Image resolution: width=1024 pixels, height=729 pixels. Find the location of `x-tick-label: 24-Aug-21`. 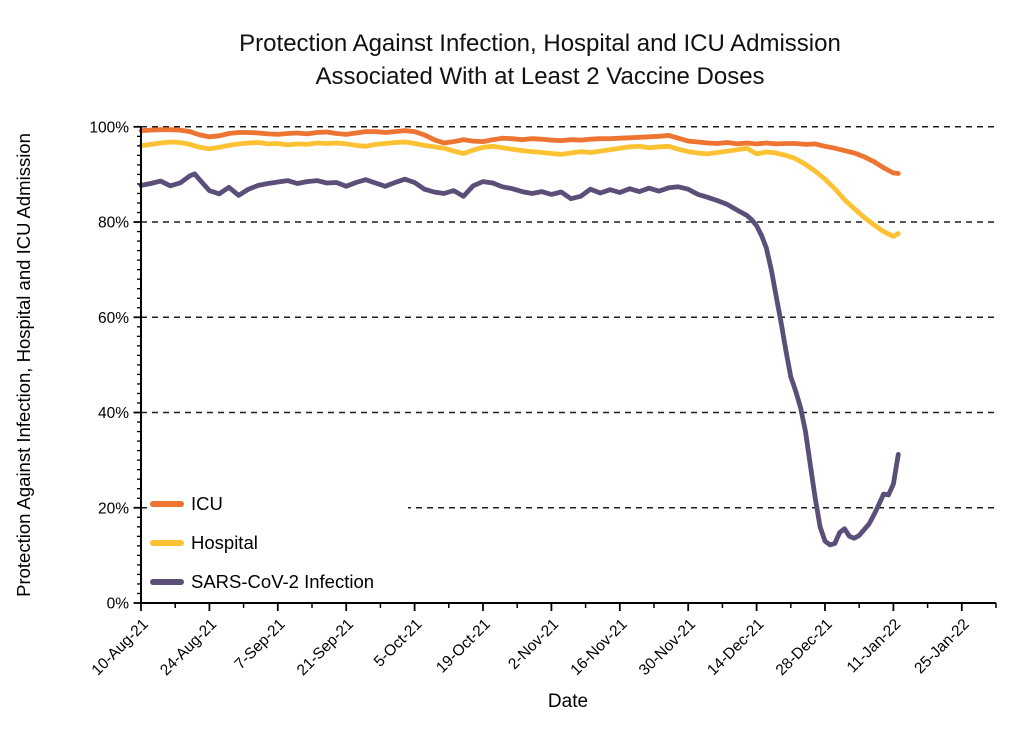

x-tick-label: 24-Aug-21 is located at coordinates (188, 647).